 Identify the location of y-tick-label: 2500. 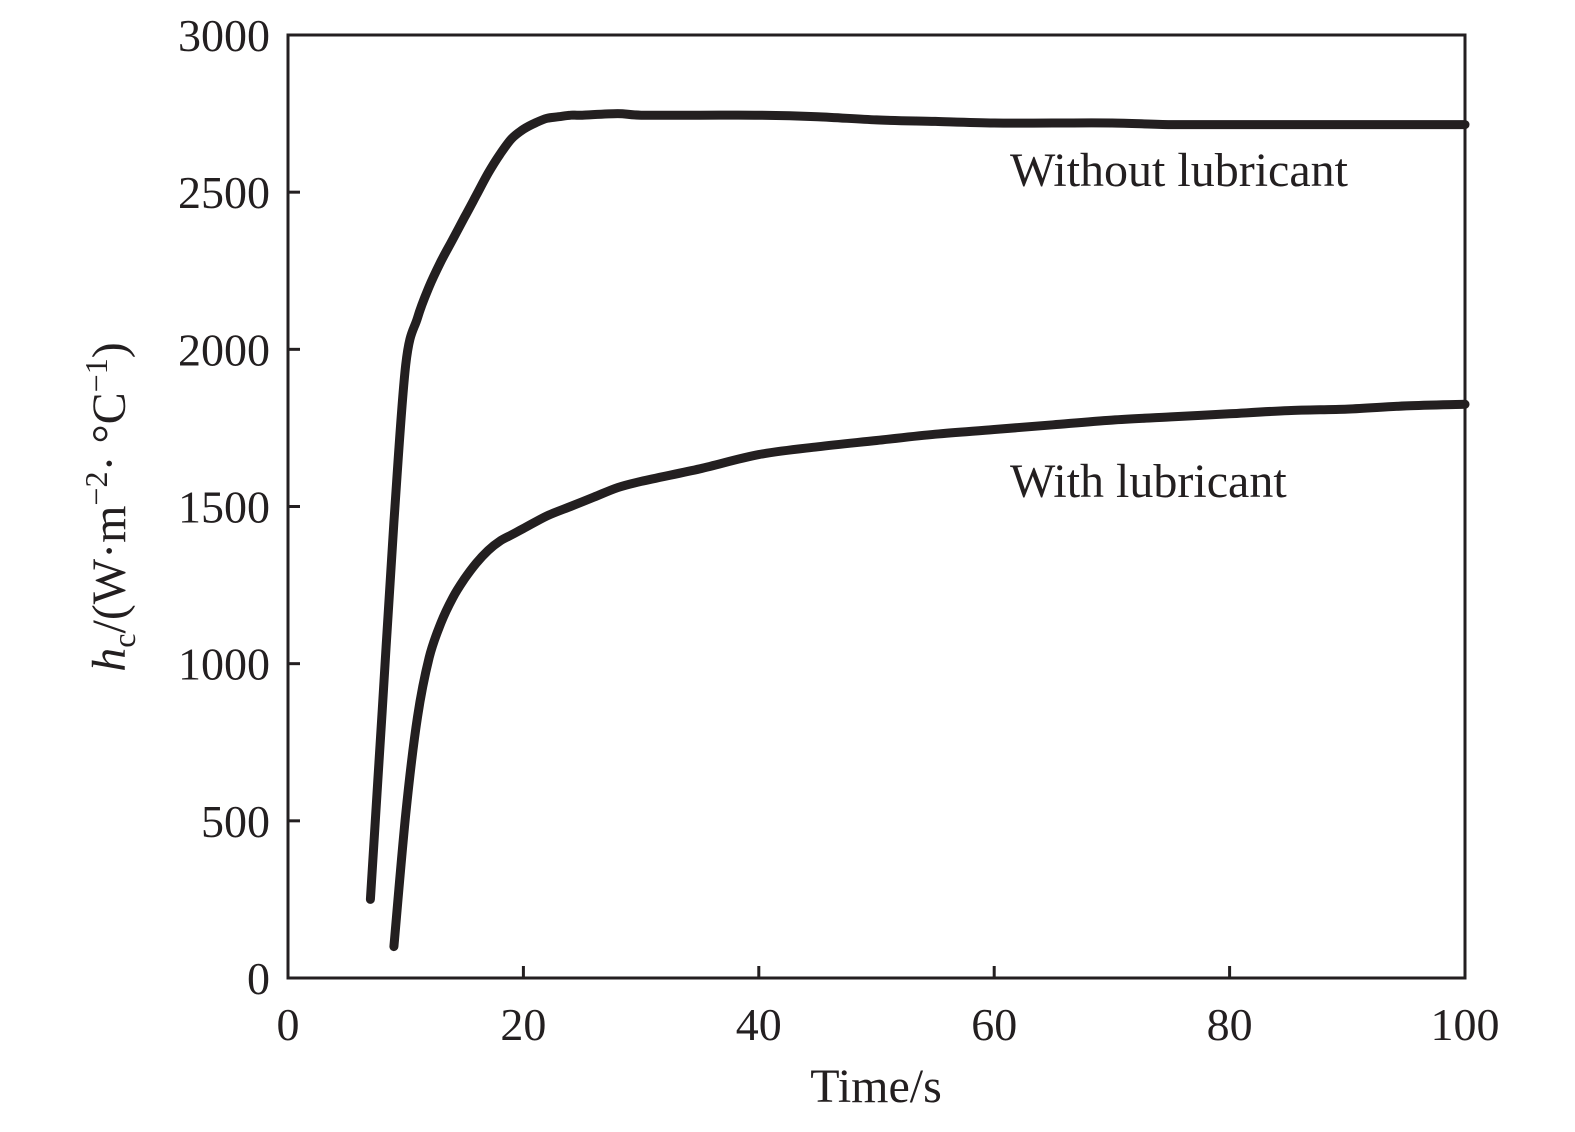
(224, 192).